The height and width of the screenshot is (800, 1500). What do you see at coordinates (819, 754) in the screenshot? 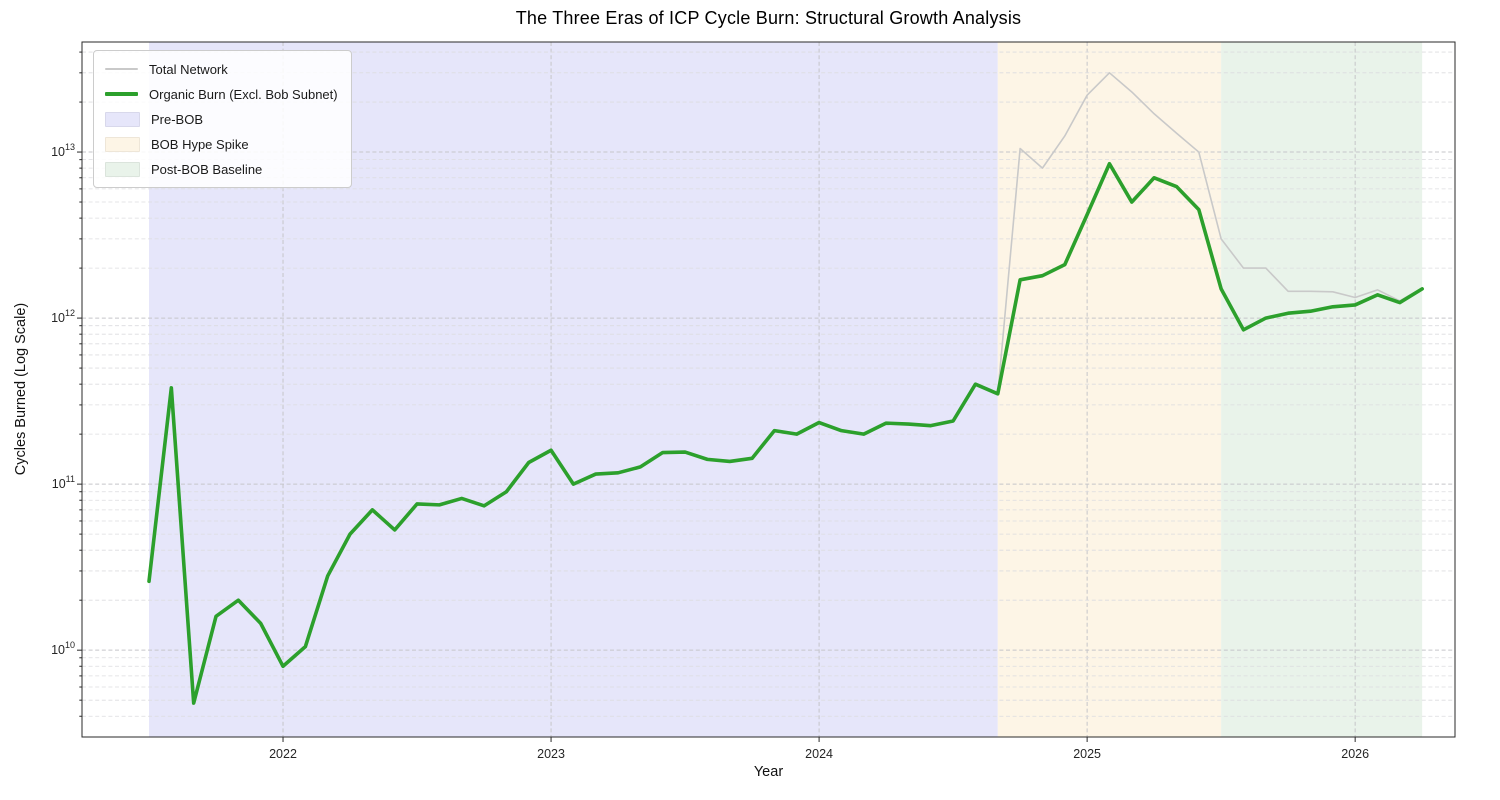
I see `x-tick-label-2024: 2024` at bounding box center [819, 754].